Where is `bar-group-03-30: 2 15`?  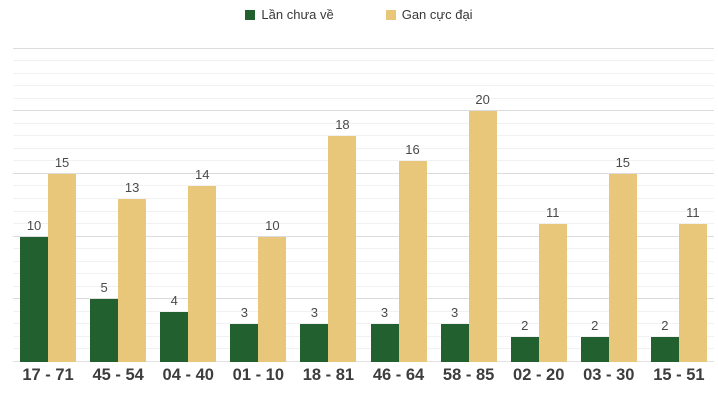 bar-group-03-30: 2 15 is located at coordinates (609, 204).